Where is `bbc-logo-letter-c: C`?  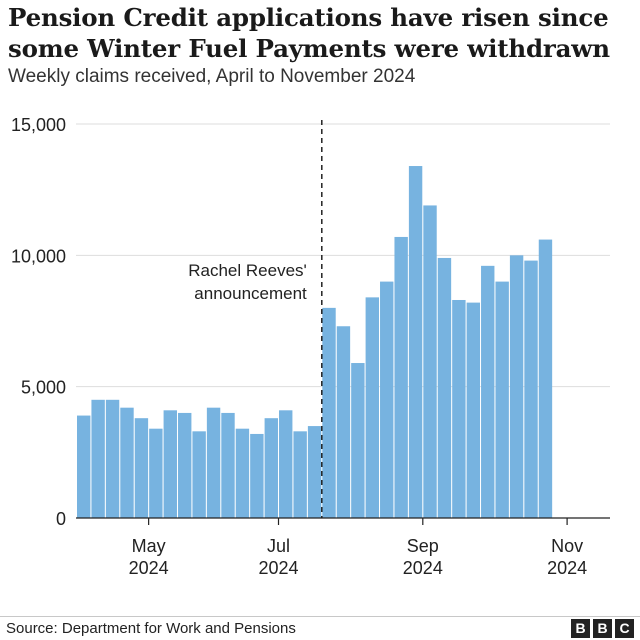
bbc-logo-letter-c: C is located at coordinates (624, 628).